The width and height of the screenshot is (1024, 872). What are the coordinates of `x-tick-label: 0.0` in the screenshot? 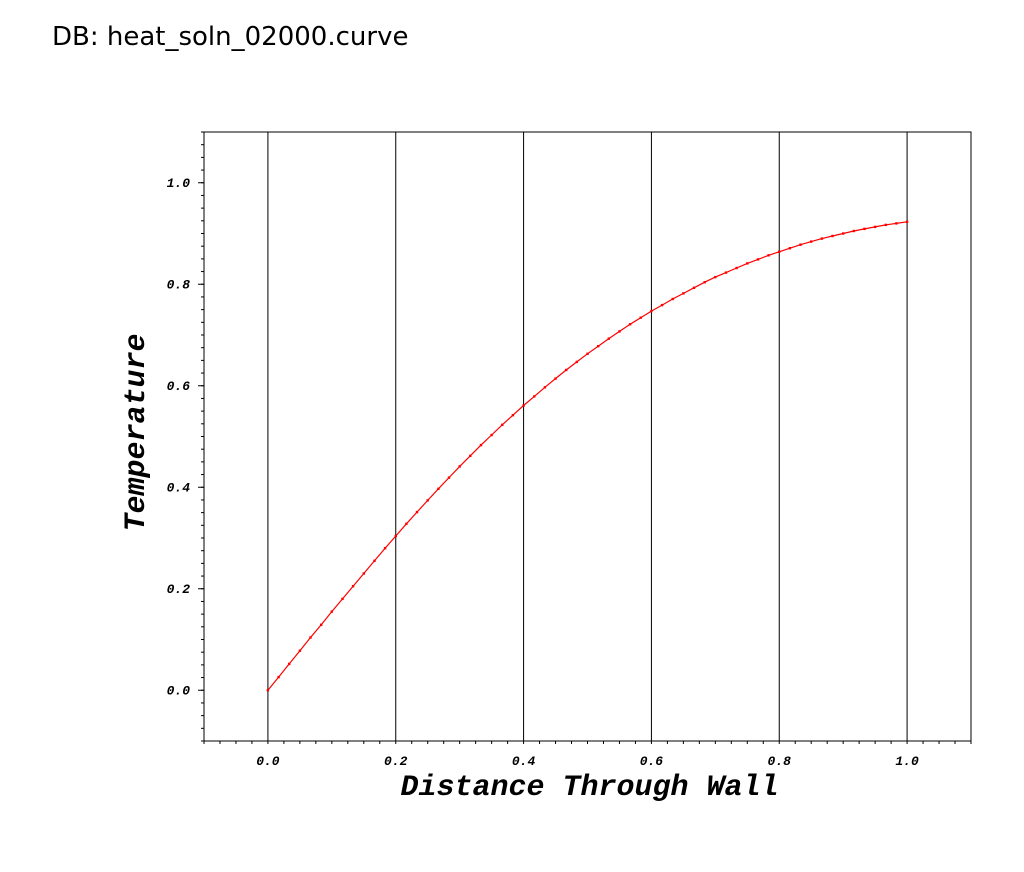 It's located at (268, 761).